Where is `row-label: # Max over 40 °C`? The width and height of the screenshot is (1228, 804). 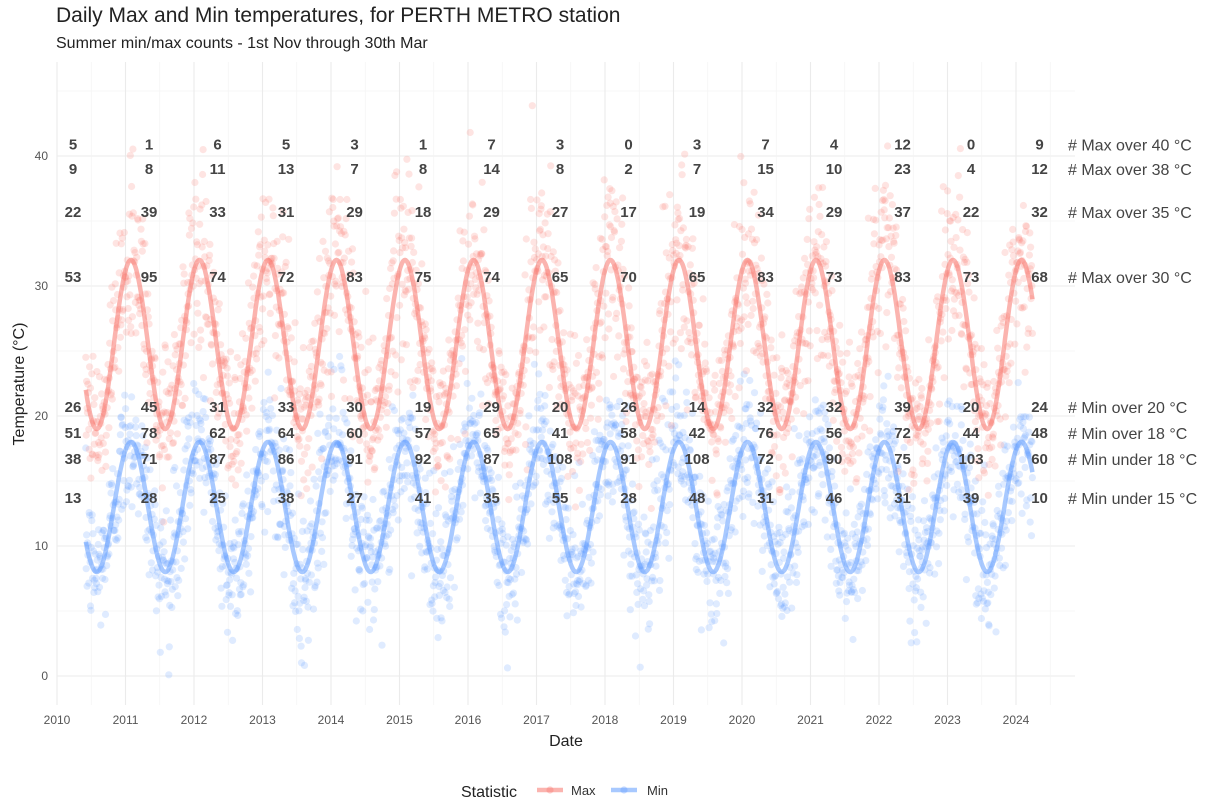 row-label: # Max over 40 °C is located at coordinates (1130, 145).